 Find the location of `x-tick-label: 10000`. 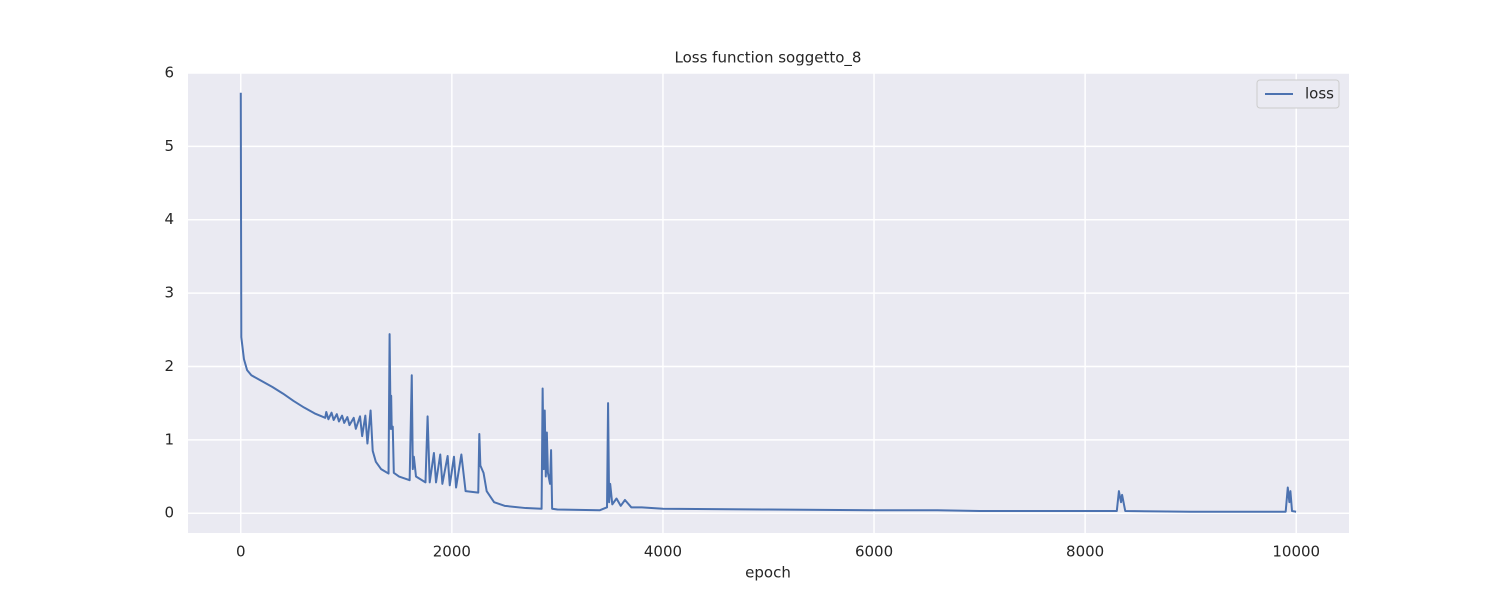

x-tick-label: 10000 is located at coordinates (1296, 552).